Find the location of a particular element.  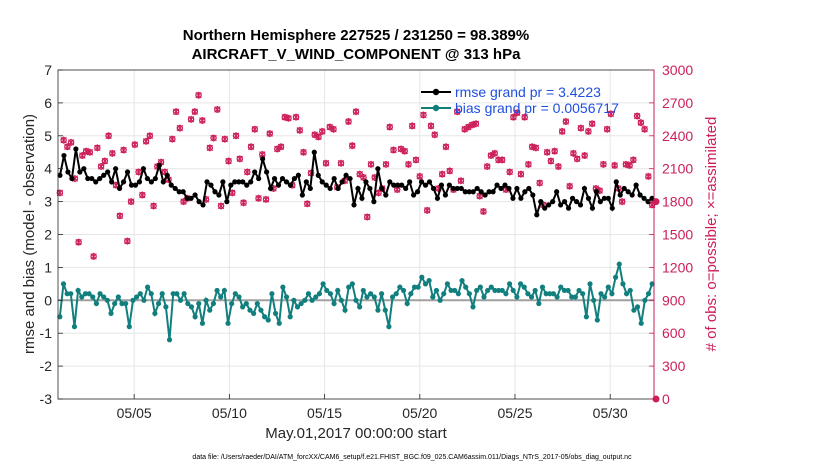

y-right-tick-label: 1200 is located at coordinates (677, 267).